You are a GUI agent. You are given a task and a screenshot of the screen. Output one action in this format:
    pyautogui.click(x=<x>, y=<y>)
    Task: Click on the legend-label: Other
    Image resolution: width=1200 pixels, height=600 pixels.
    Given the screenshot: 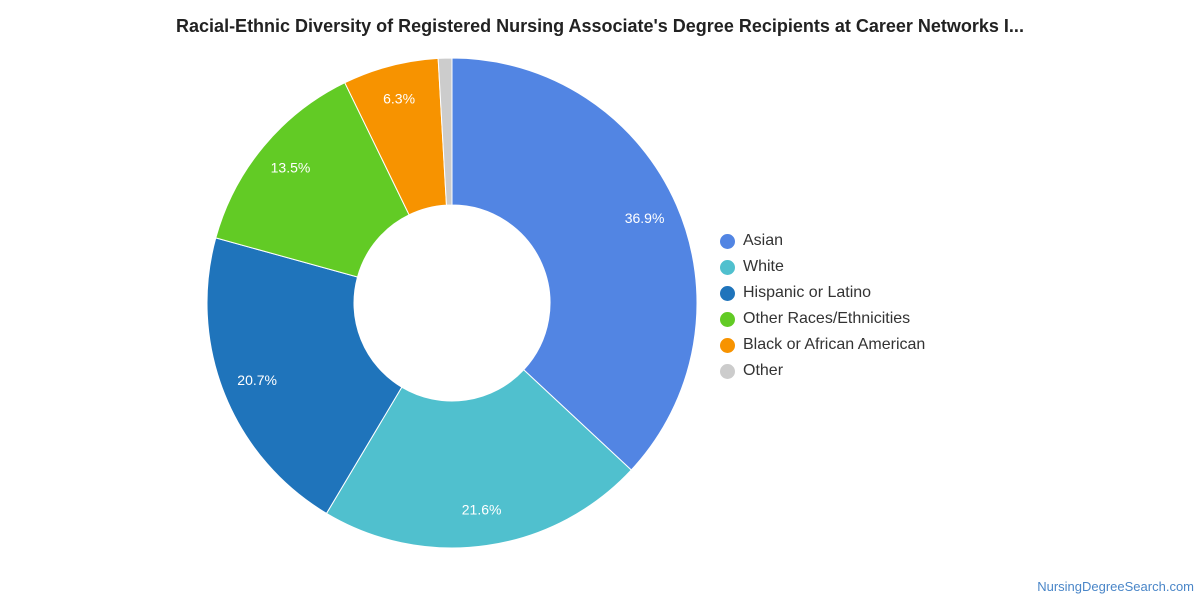 What is the action you would take?
    pyautogui.click(x=763, y=370)
    